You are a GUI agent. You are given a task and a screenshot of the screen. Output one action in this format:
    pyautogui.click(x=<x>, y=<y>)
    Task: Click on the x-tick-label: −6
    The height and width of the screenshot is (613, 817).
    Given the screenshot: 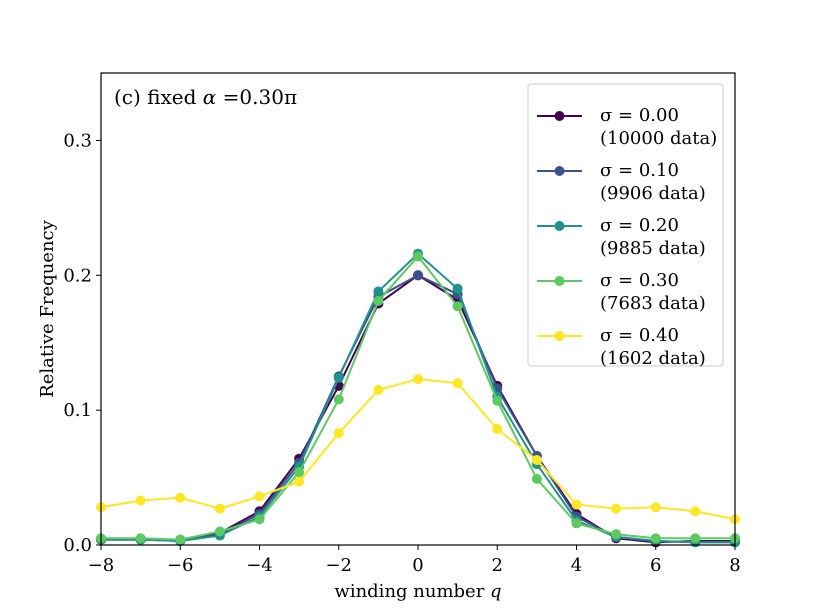 What is the action you would take?
    pyautogui.click(x=180, y=565)
    